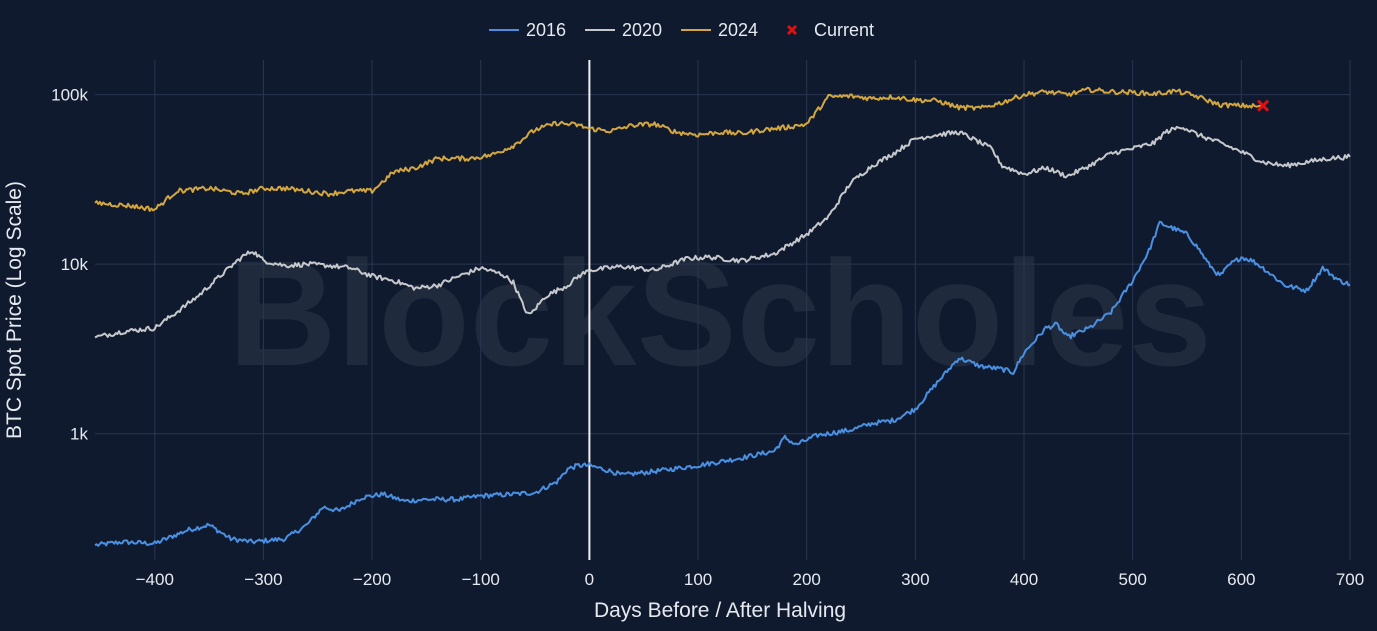 The image size is (1377, 631). What do you see at coordinates (481, 579) in the screenshot?
I see `x-tick-label: −100` at bounding box center [481, 579].